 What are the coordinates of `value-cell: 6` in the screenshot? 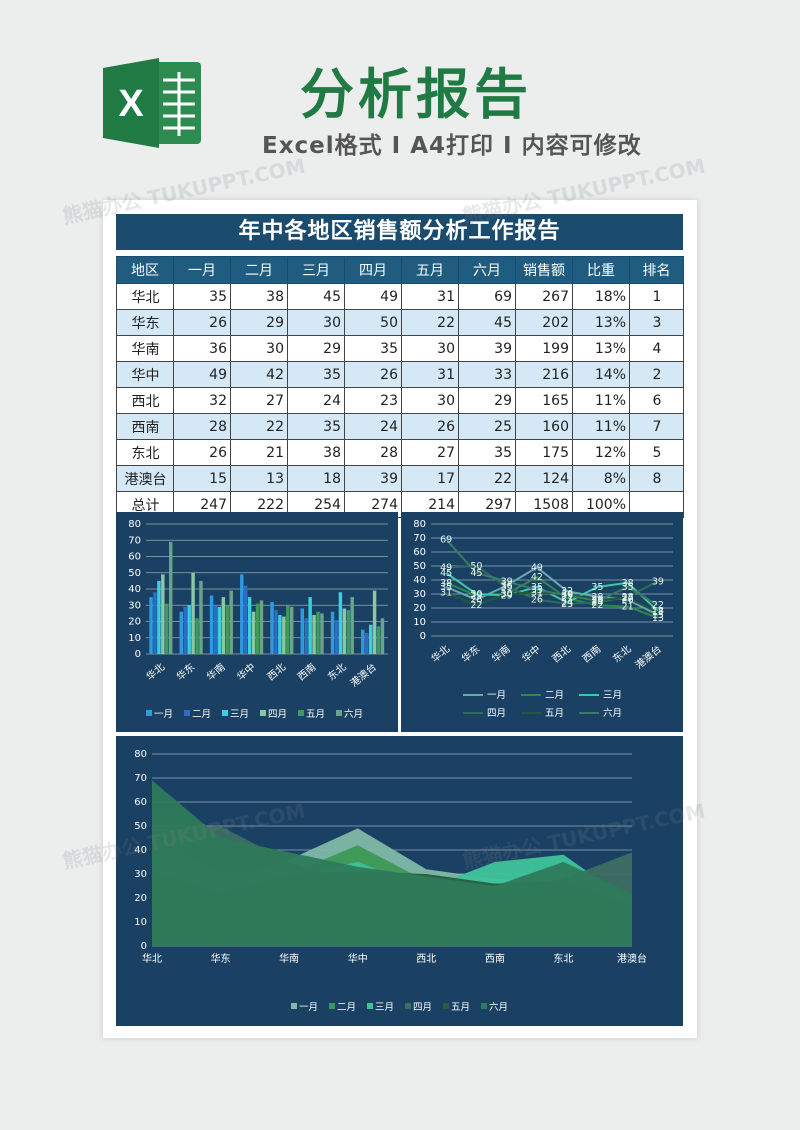 It's located at (656, 400).